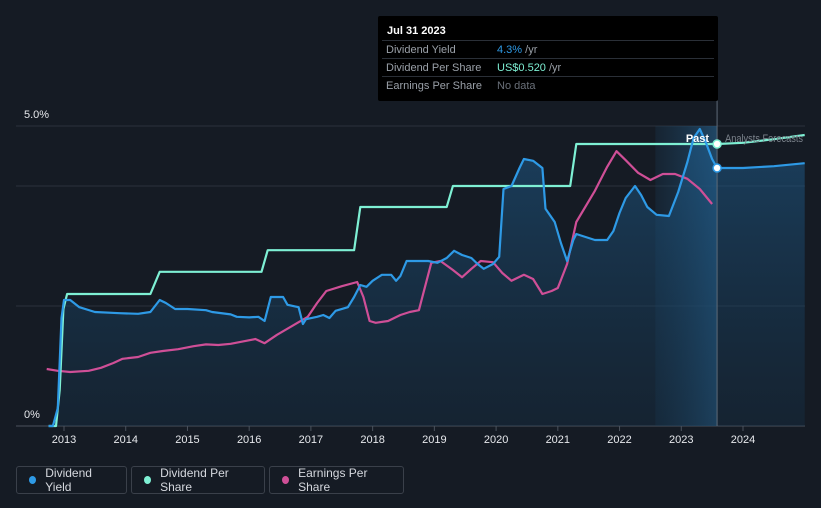  I want to click on x-tick-label: 2017, so click(311, 440).